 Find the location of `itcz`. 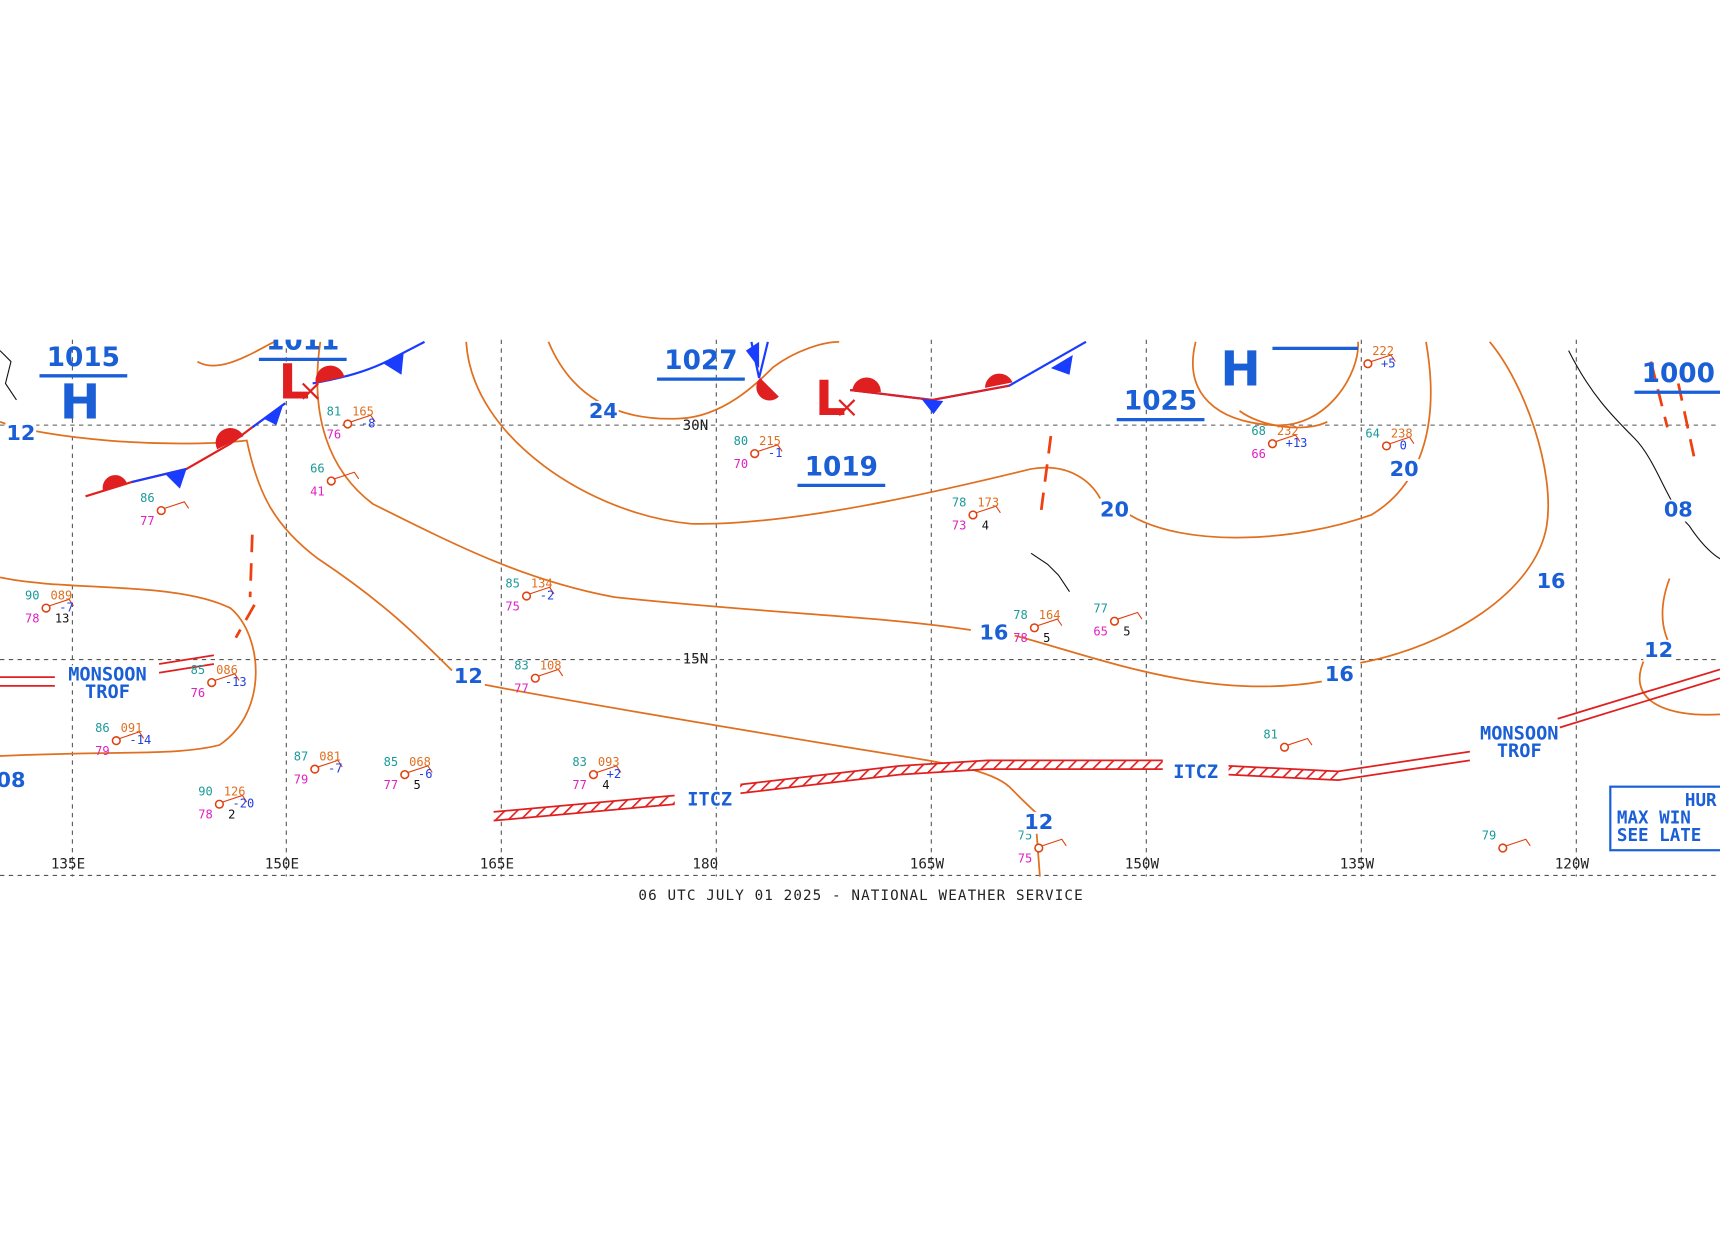

itcz is located at coordinates (860, 738).